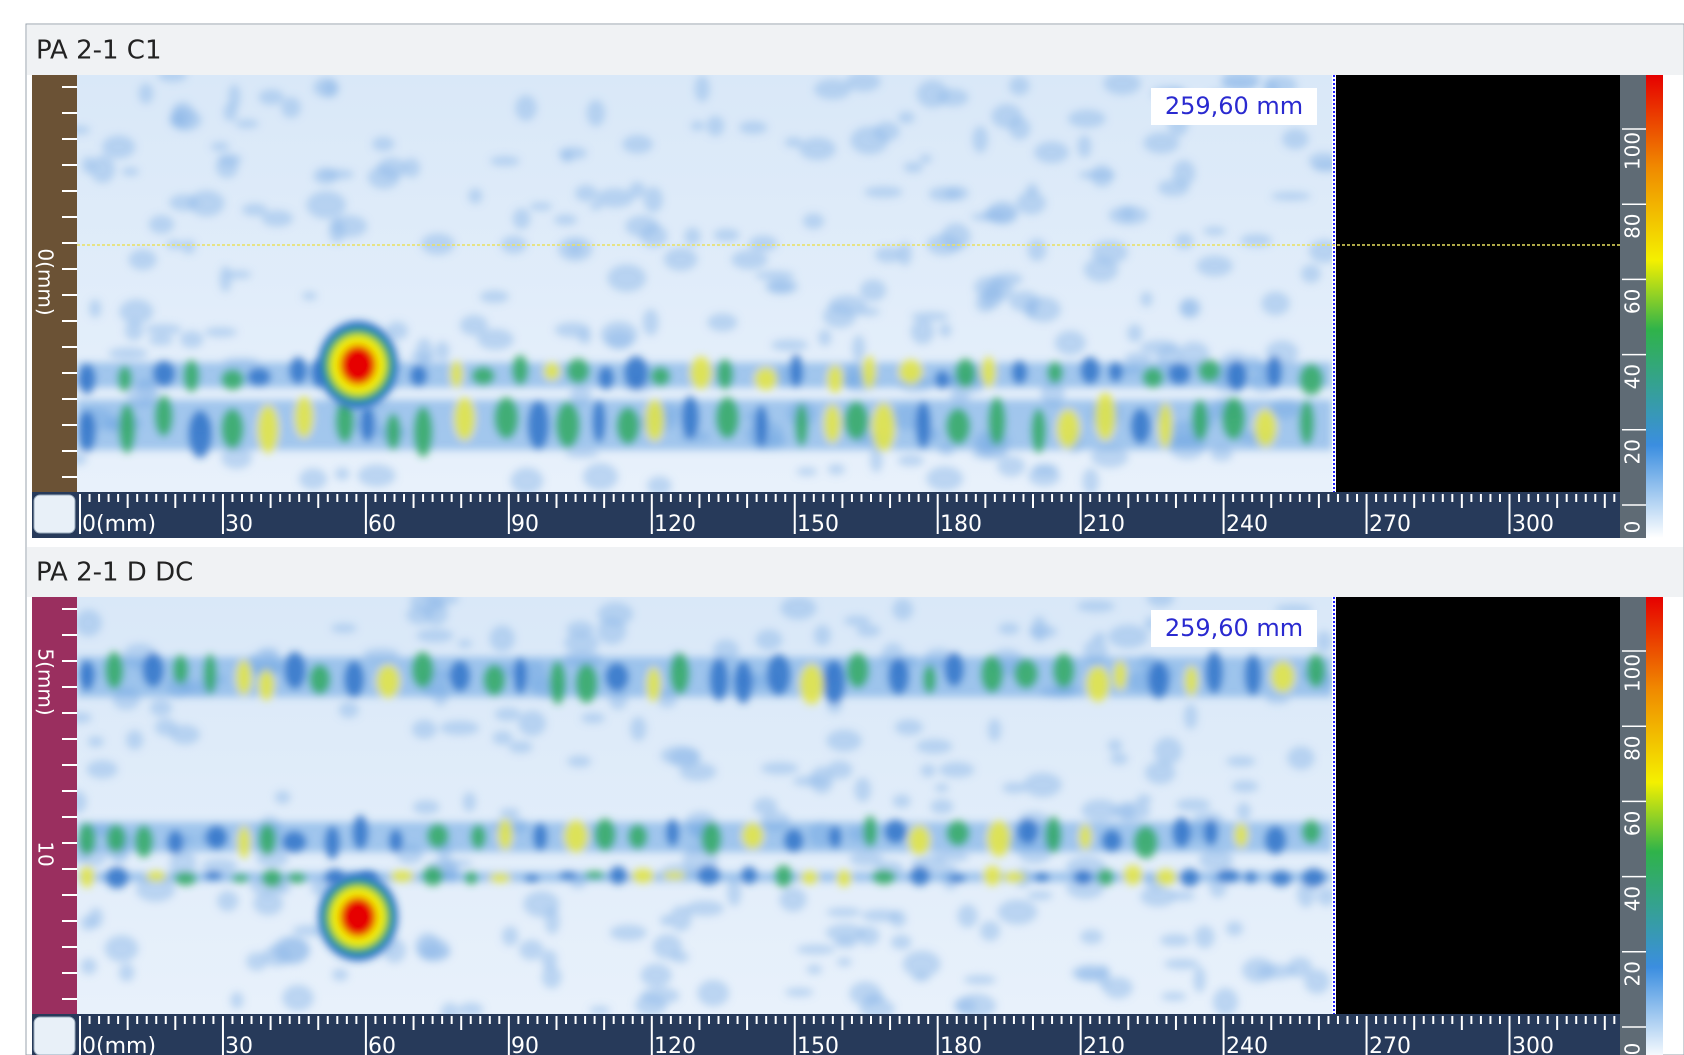 Image resolution: width=1684 pixels, height=1055 pixels. I want to click on colorbar-label: 100, so click(1633, 673).